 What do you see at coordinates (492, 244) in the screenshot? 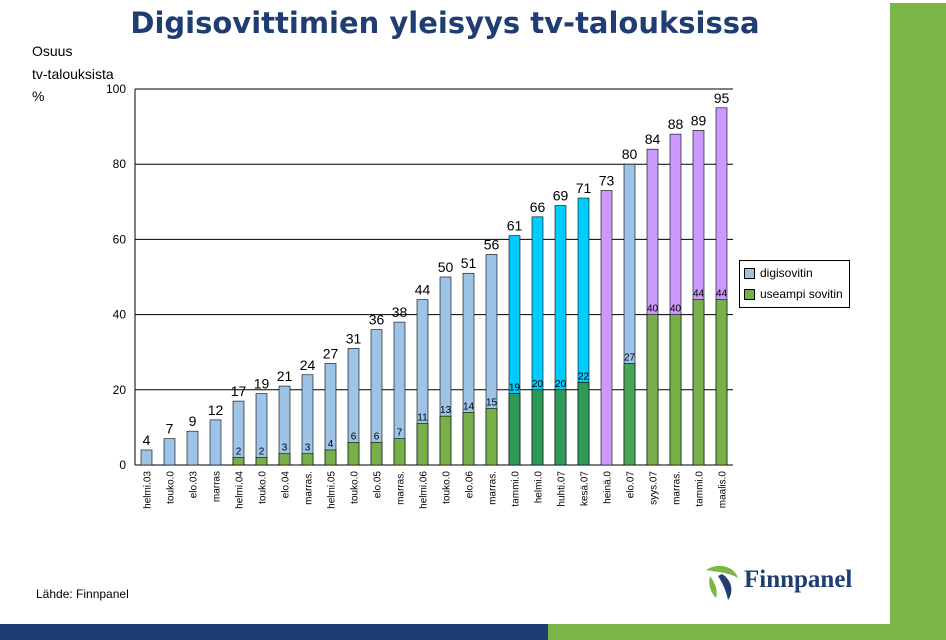
I see `data-label-digisovitin-15: 56` at bounding box center [492, 244].